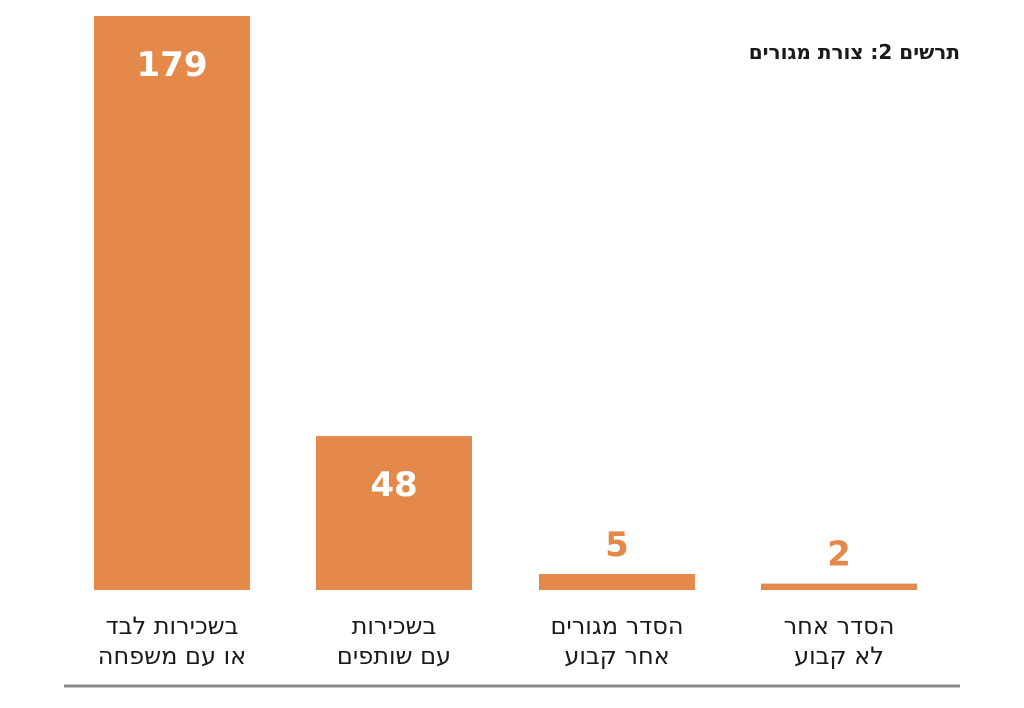 The height and width of the screenshot is (708, 1024). What do you see at coordinates (616, 626) in the screenshot?
I see `category-label-3-line-1: הסדר מגורים` at bounding box center [616, 626].